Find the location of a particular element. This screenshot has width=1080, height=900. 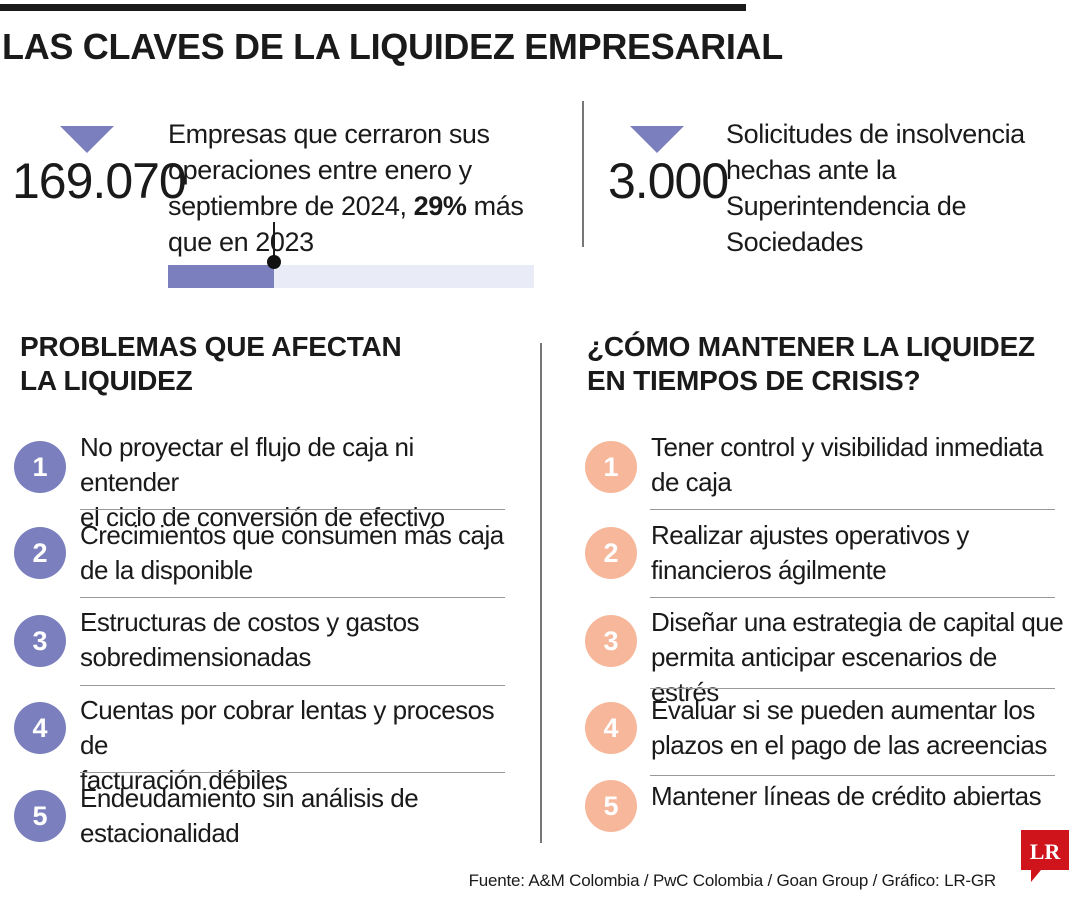

problem-text-line1: Crecimientos que consumen más caja is located at coordinates (292, 535).